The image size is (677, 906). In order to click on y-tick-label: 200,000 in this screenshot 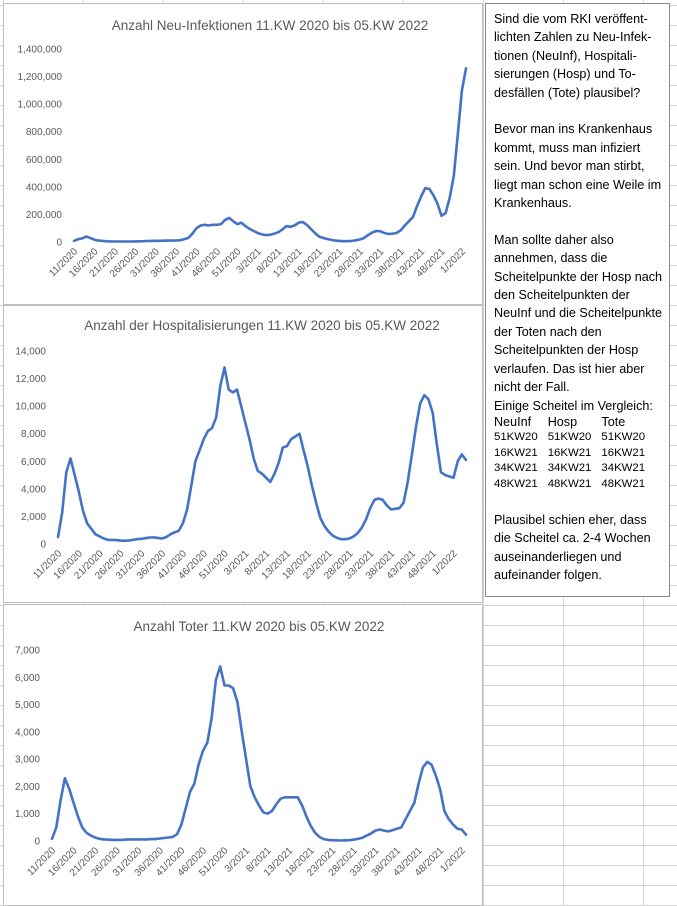, I will do `click(44, 215)`.